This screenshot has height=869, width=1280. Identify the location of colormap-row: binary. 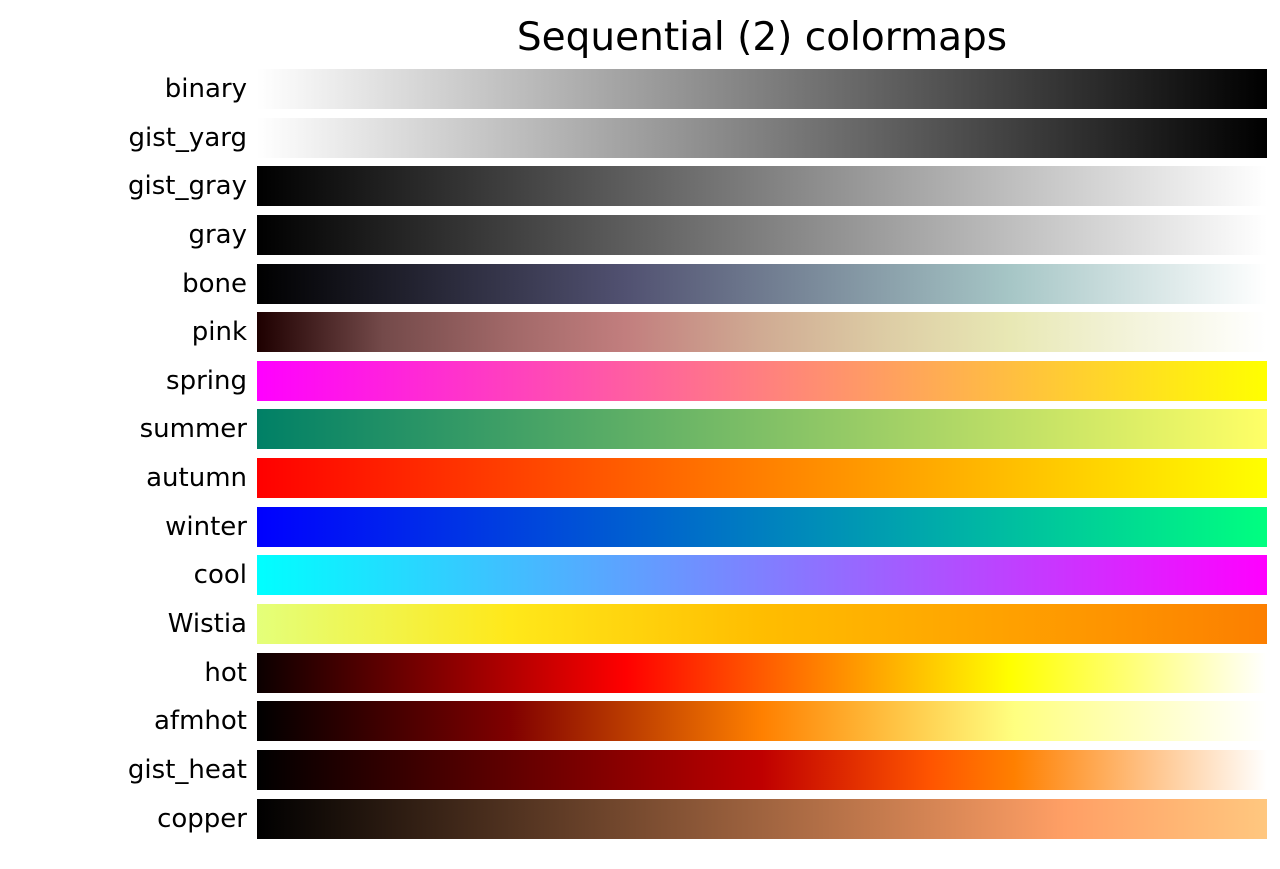
(640, 89).